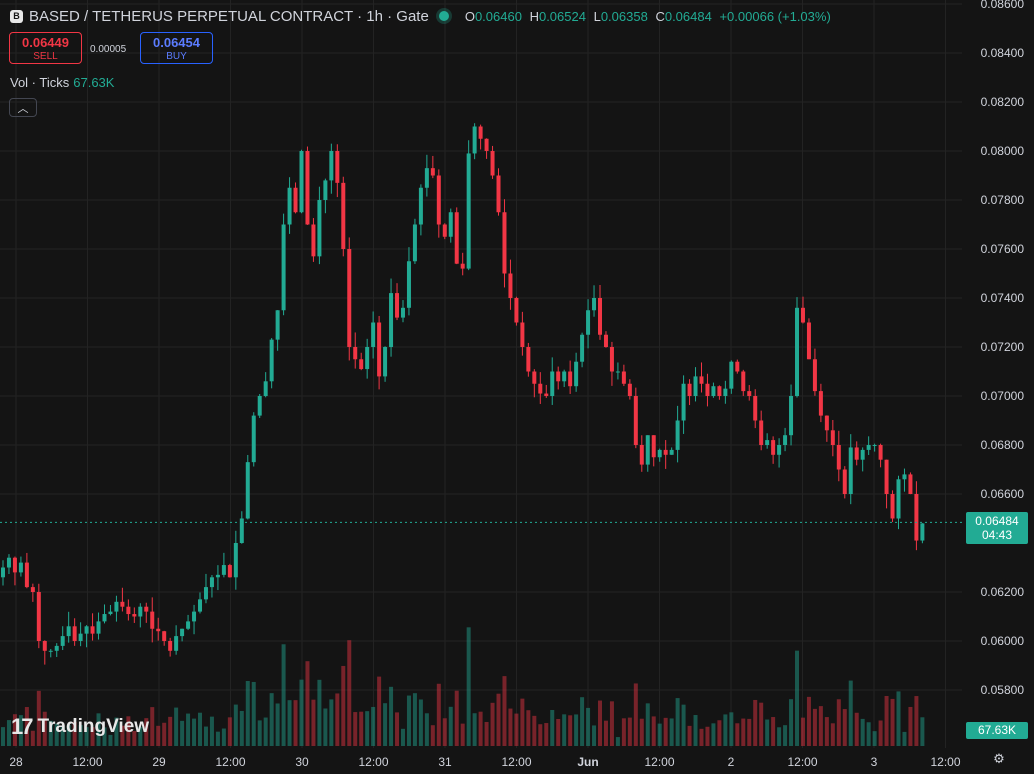 The height and width of the screenshot is (774, 1034). I want to click on price-tick-label: 0.06600, so click(1003, 494).